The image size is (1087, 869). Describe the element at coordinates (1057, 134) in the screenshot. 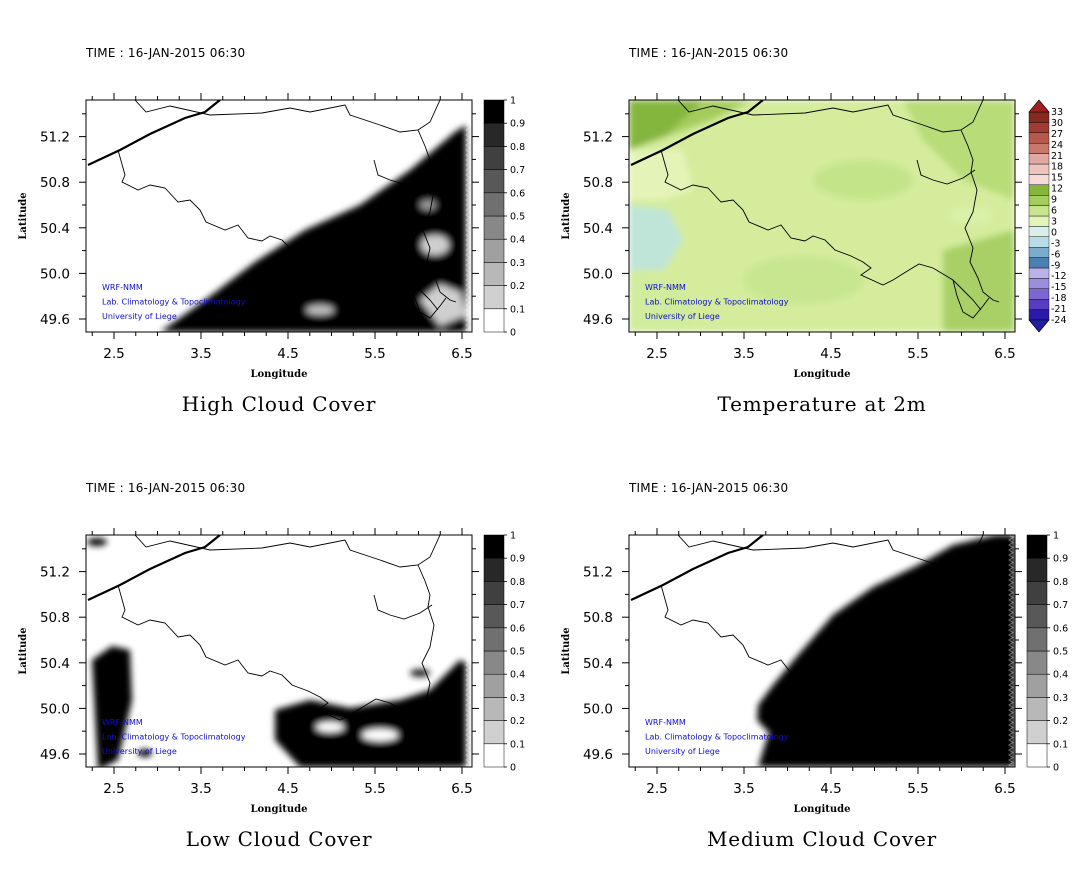

I see `colorbar-label: 27` at that location.